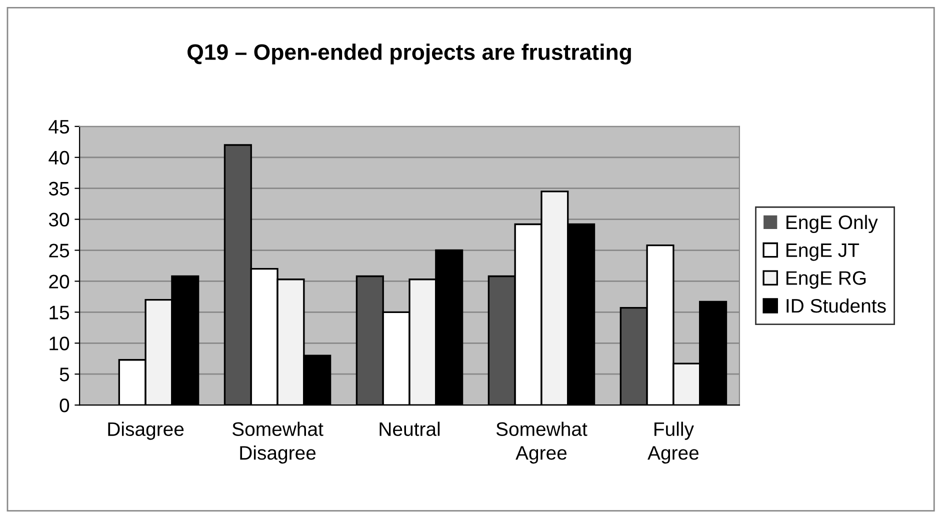  What do you see at coordinates (65, 375) in the screenshot?
I see `y-tick-label: 5` at bounding box center [65, 375].